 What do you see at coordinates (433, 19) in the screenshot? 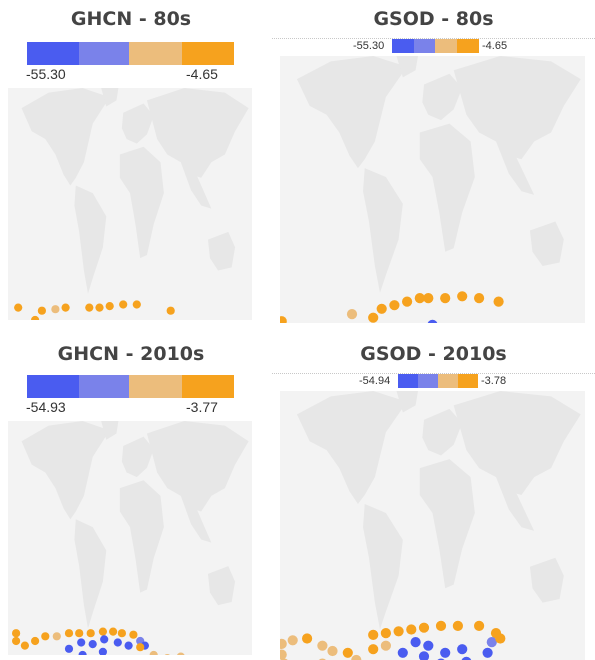
I see `panel-title: GSOD - 80s` at bounding box center [433, 19].